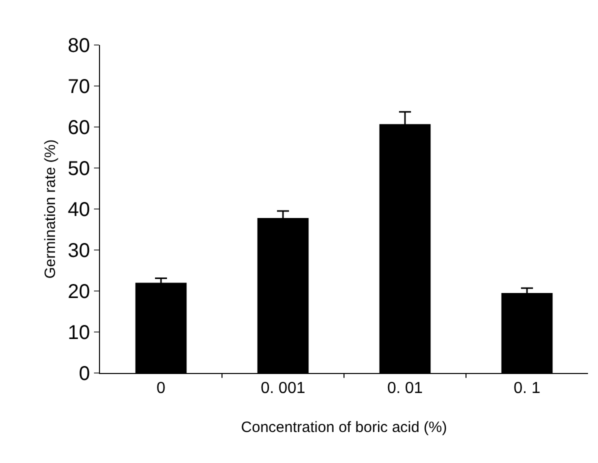 The image size is (598, 463). Describe the element at coordinates (79, 128) in the screenshot. I see `y-tick-label: 60` at that location.